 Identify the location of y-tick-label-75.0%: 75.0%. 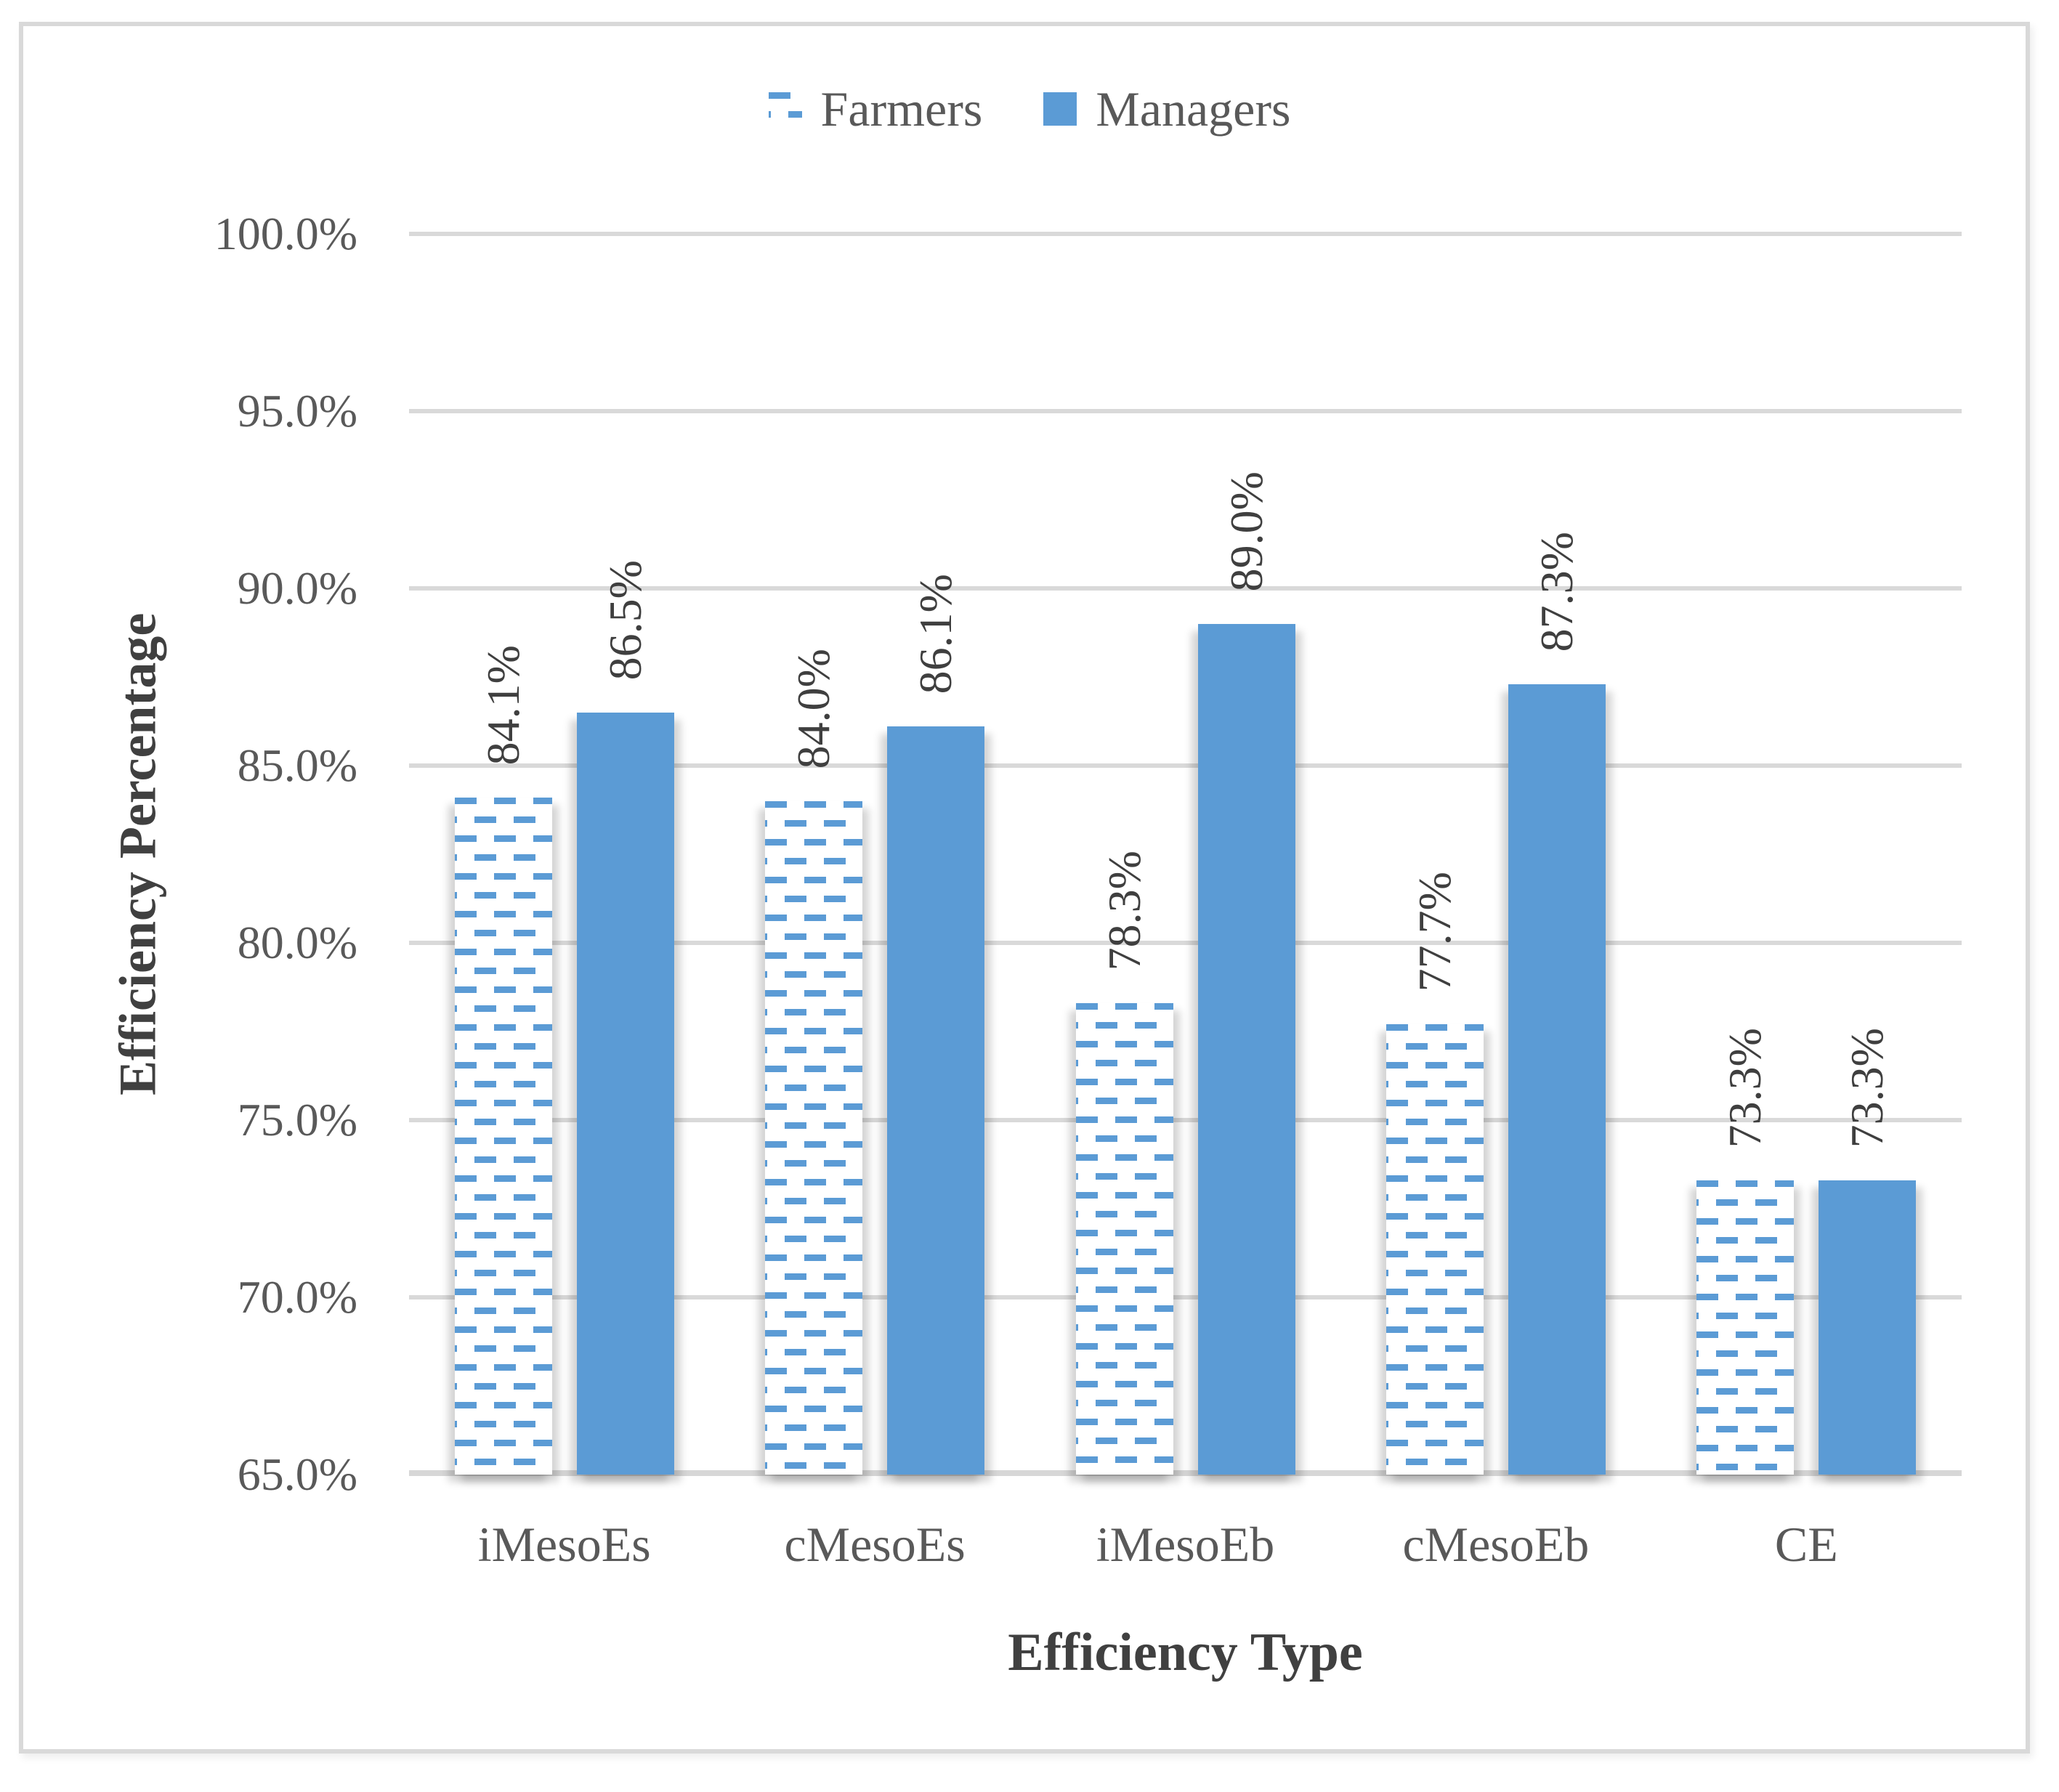
(297, 1120).